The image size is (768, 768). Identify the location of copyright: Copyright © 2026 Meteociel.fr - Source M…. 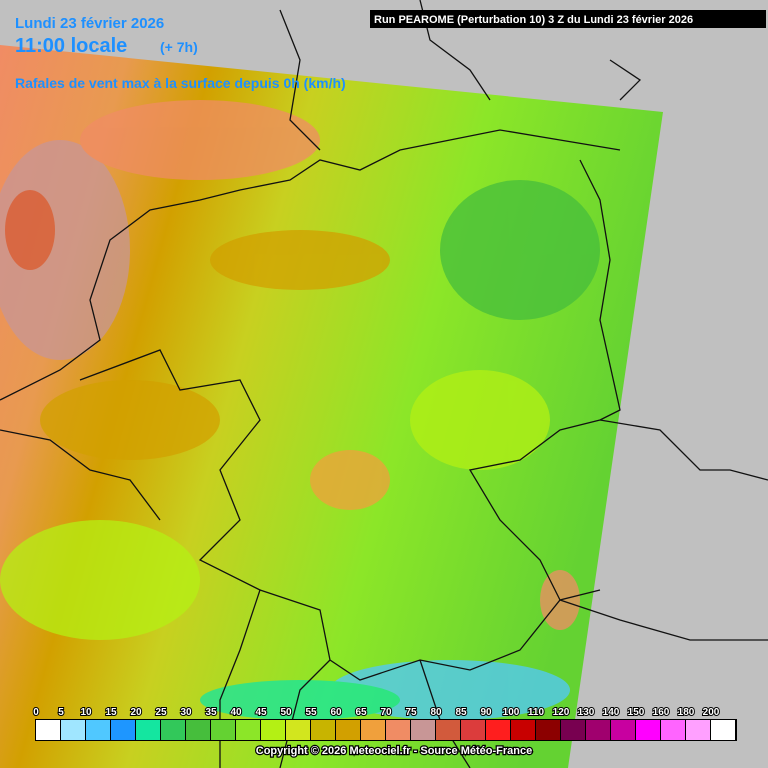
(394, 751).